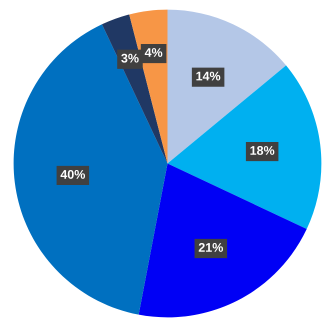 Image resolution: width=335 pixels, height=327 pixels. What do you see at coordinates (73, 174) in the screenshot?
I see `data-label: 40%` at bounding box center [73, 174].